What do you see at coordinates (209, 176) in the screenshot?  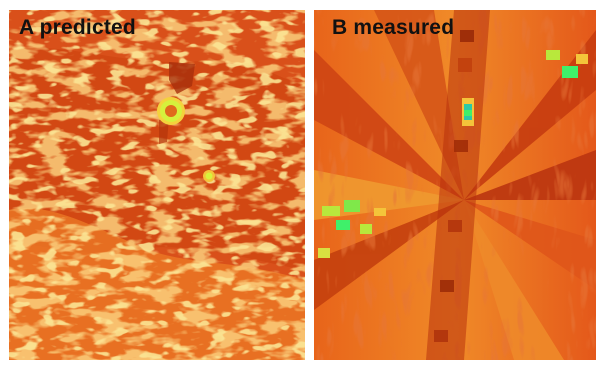 I see `predicted-small-hotspot` at bounding box center [209, 176].